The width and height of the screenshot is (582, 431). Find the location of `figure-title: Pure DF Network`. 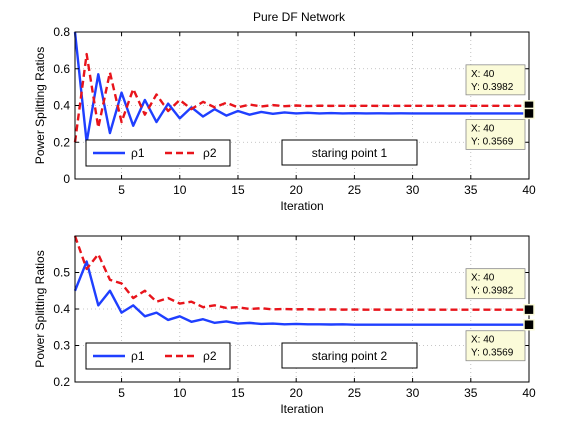

figure-title: Pure DF Network is located at coordinates (299, 17).